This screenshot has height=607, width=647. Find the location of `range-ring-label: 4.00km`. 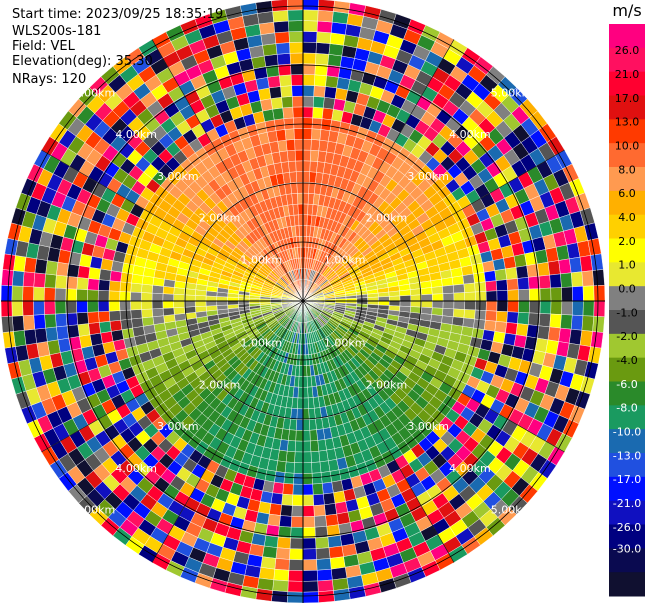

range-ring-label: 4.00km is located at coordinates (470, 468).